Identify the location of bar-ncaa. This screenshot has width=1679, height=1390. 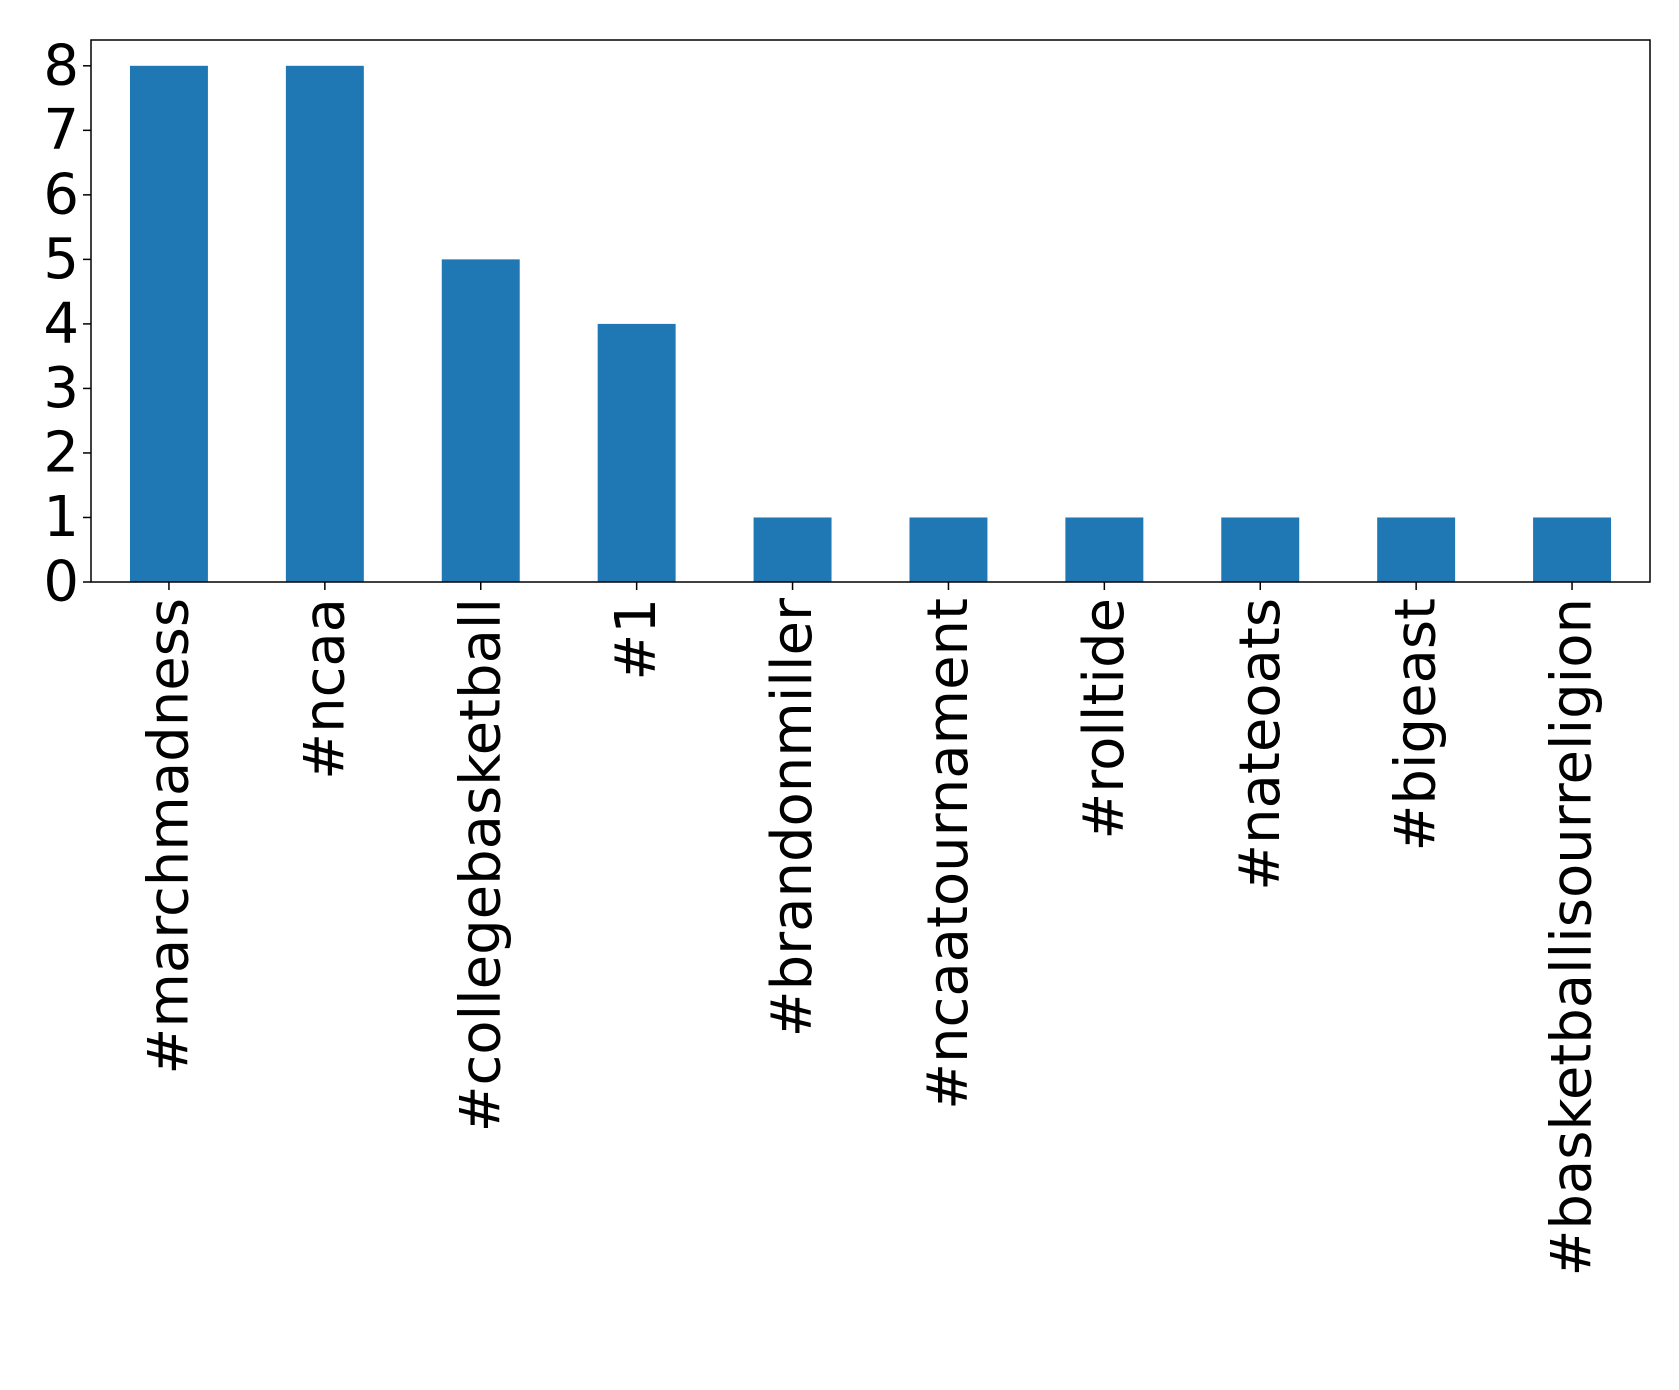
(324, 323).